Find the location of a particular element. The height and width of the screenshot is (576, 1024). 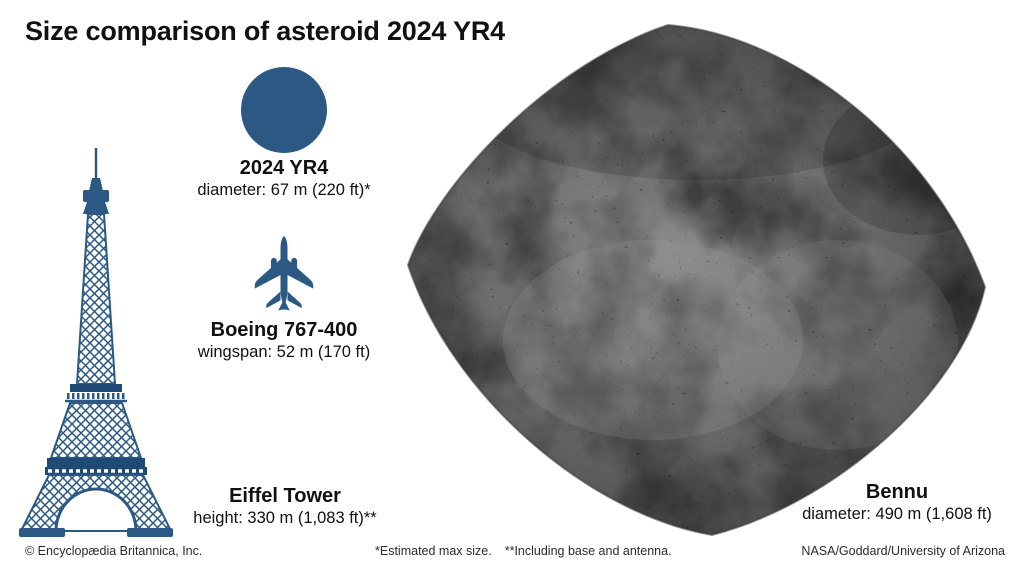

bennu-detail: diameter: 490 m (1,608 ft) is located at coordinates (897, 514).